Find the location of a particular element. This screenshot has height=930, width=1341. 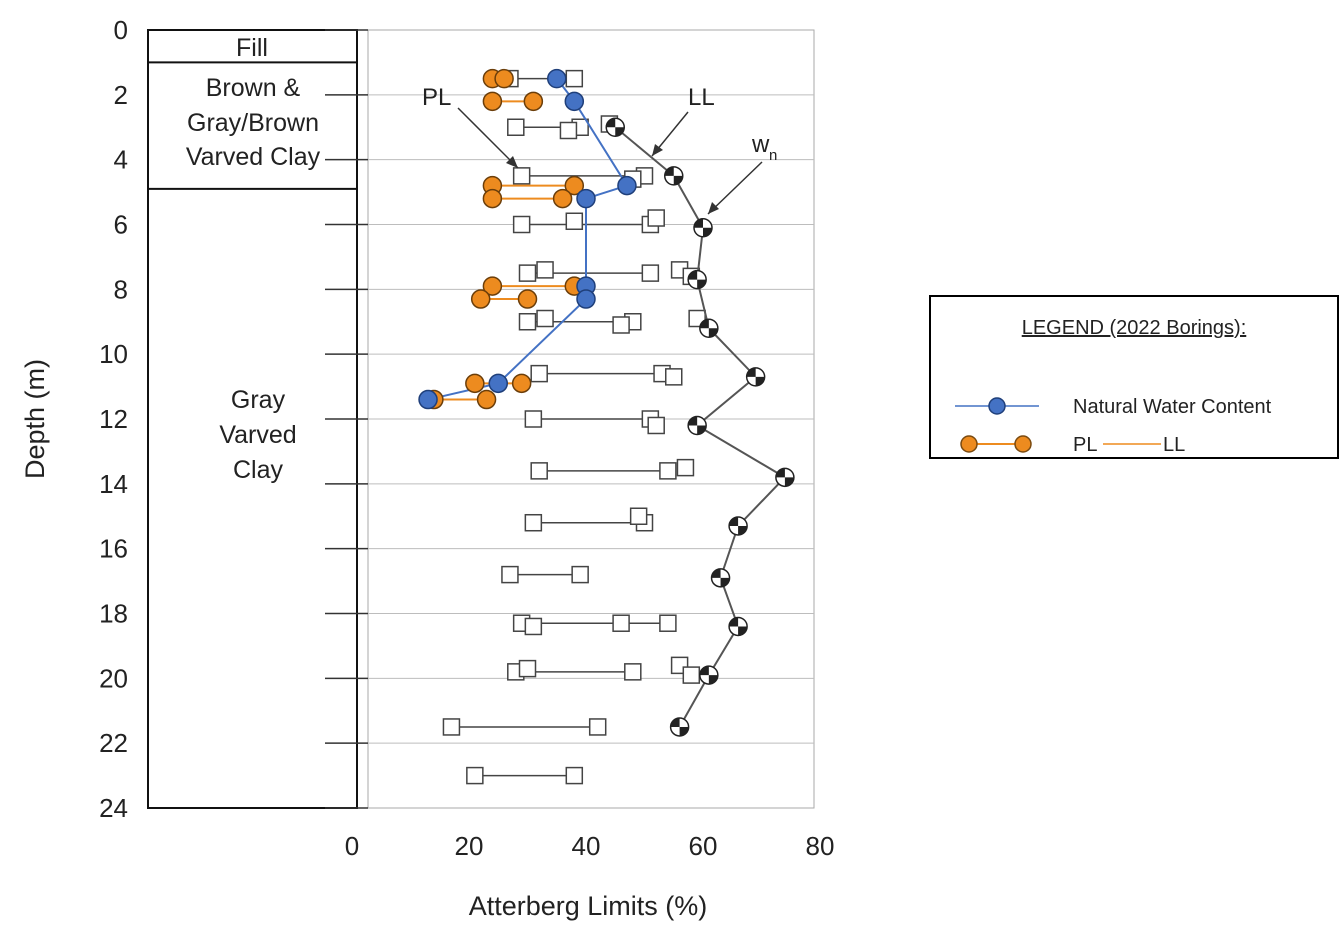

y-tick-label: 10 is located at coordinates (113, 354).